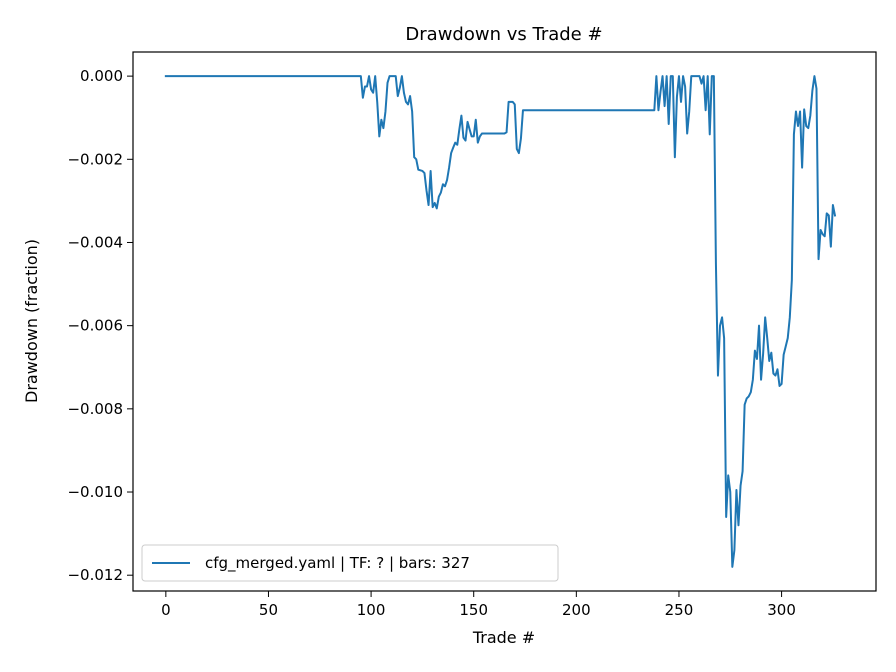 The height and width of the screenshot is (672, 896). What do you see at coordinates (781, 610) in the screenshot?
I see `x-tick-label: 300` at bounding box center [781, 610].